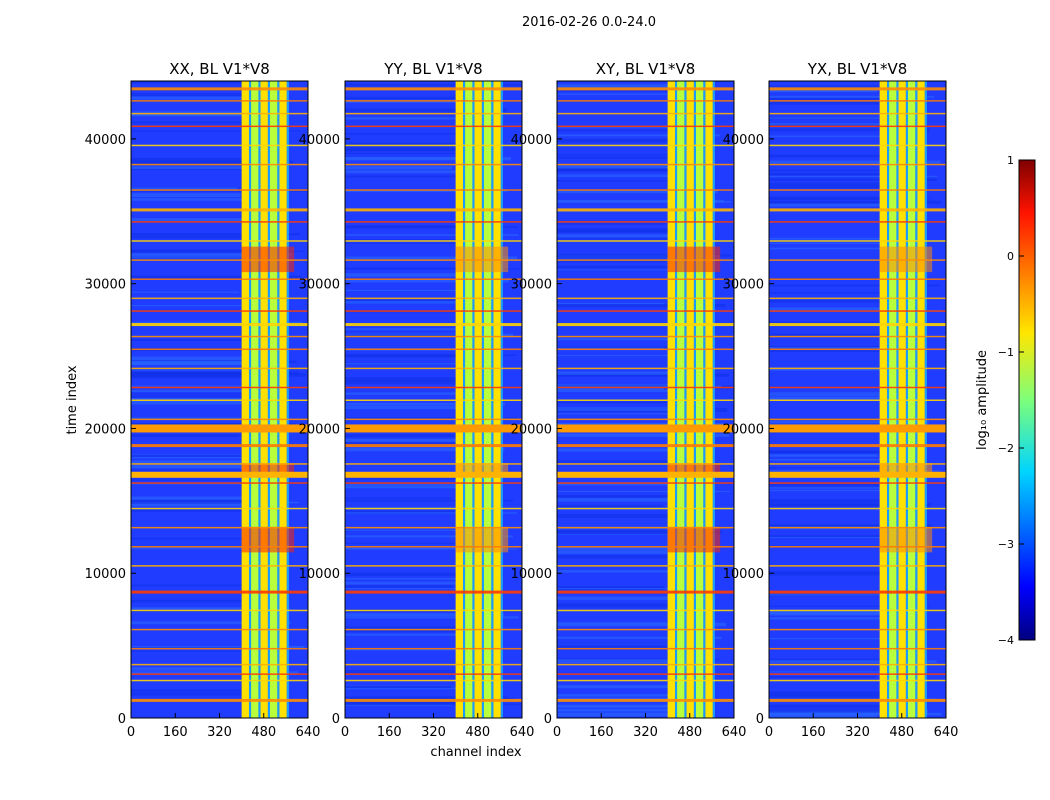  What do you see at coordinates (1010, 160) in the screenshot?
I see `colorbar-tick-label: 1` at bounding box center [1010, 160].